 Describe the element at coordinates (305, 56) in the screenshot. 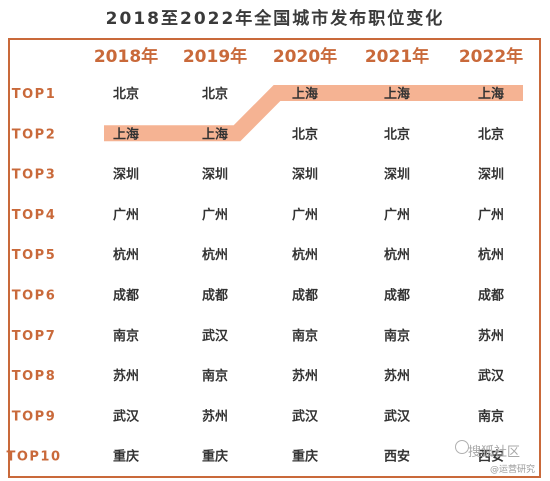

I see `year-header: 2020年` at that location.